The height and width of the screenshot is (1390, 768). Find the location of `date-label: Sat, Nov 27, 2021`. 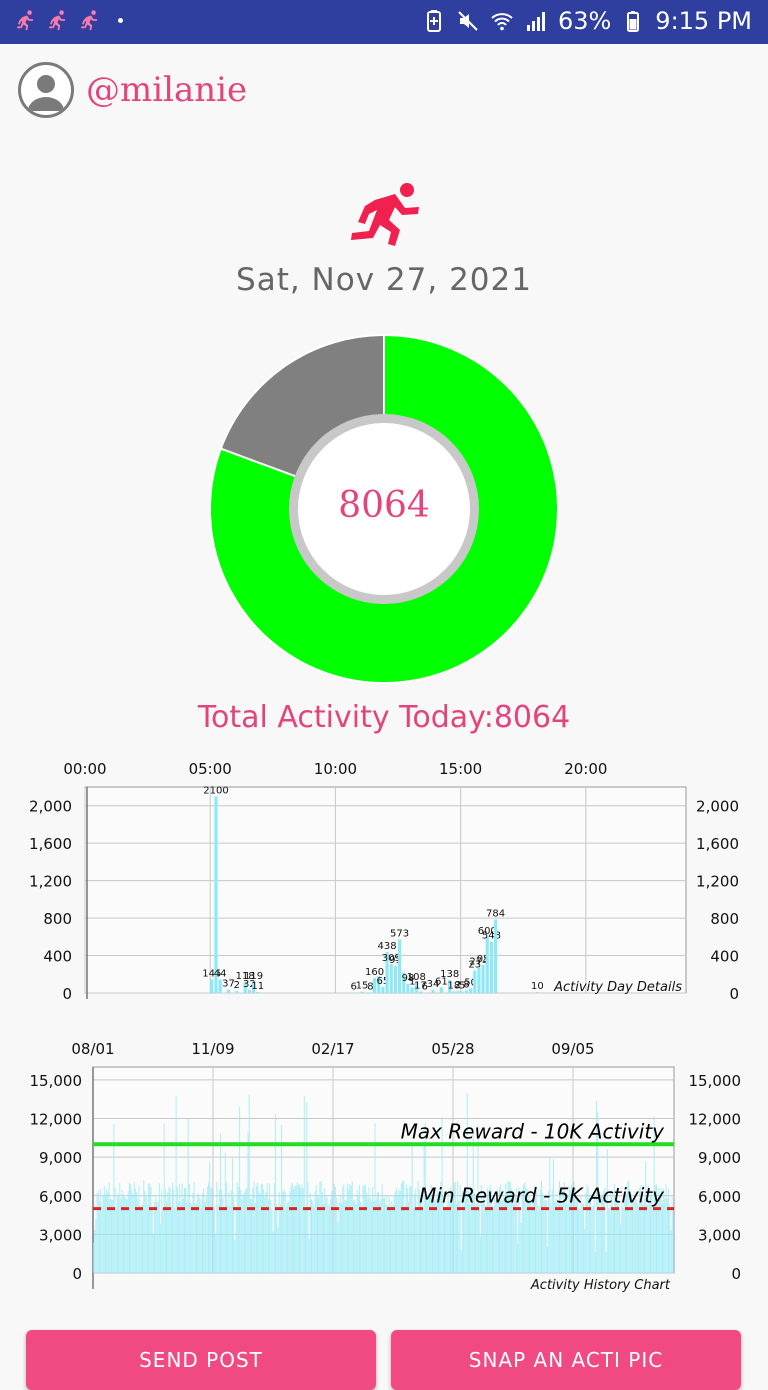

date-label: Sat, Nov 27, 2021 is located at coordinates (384, 280).